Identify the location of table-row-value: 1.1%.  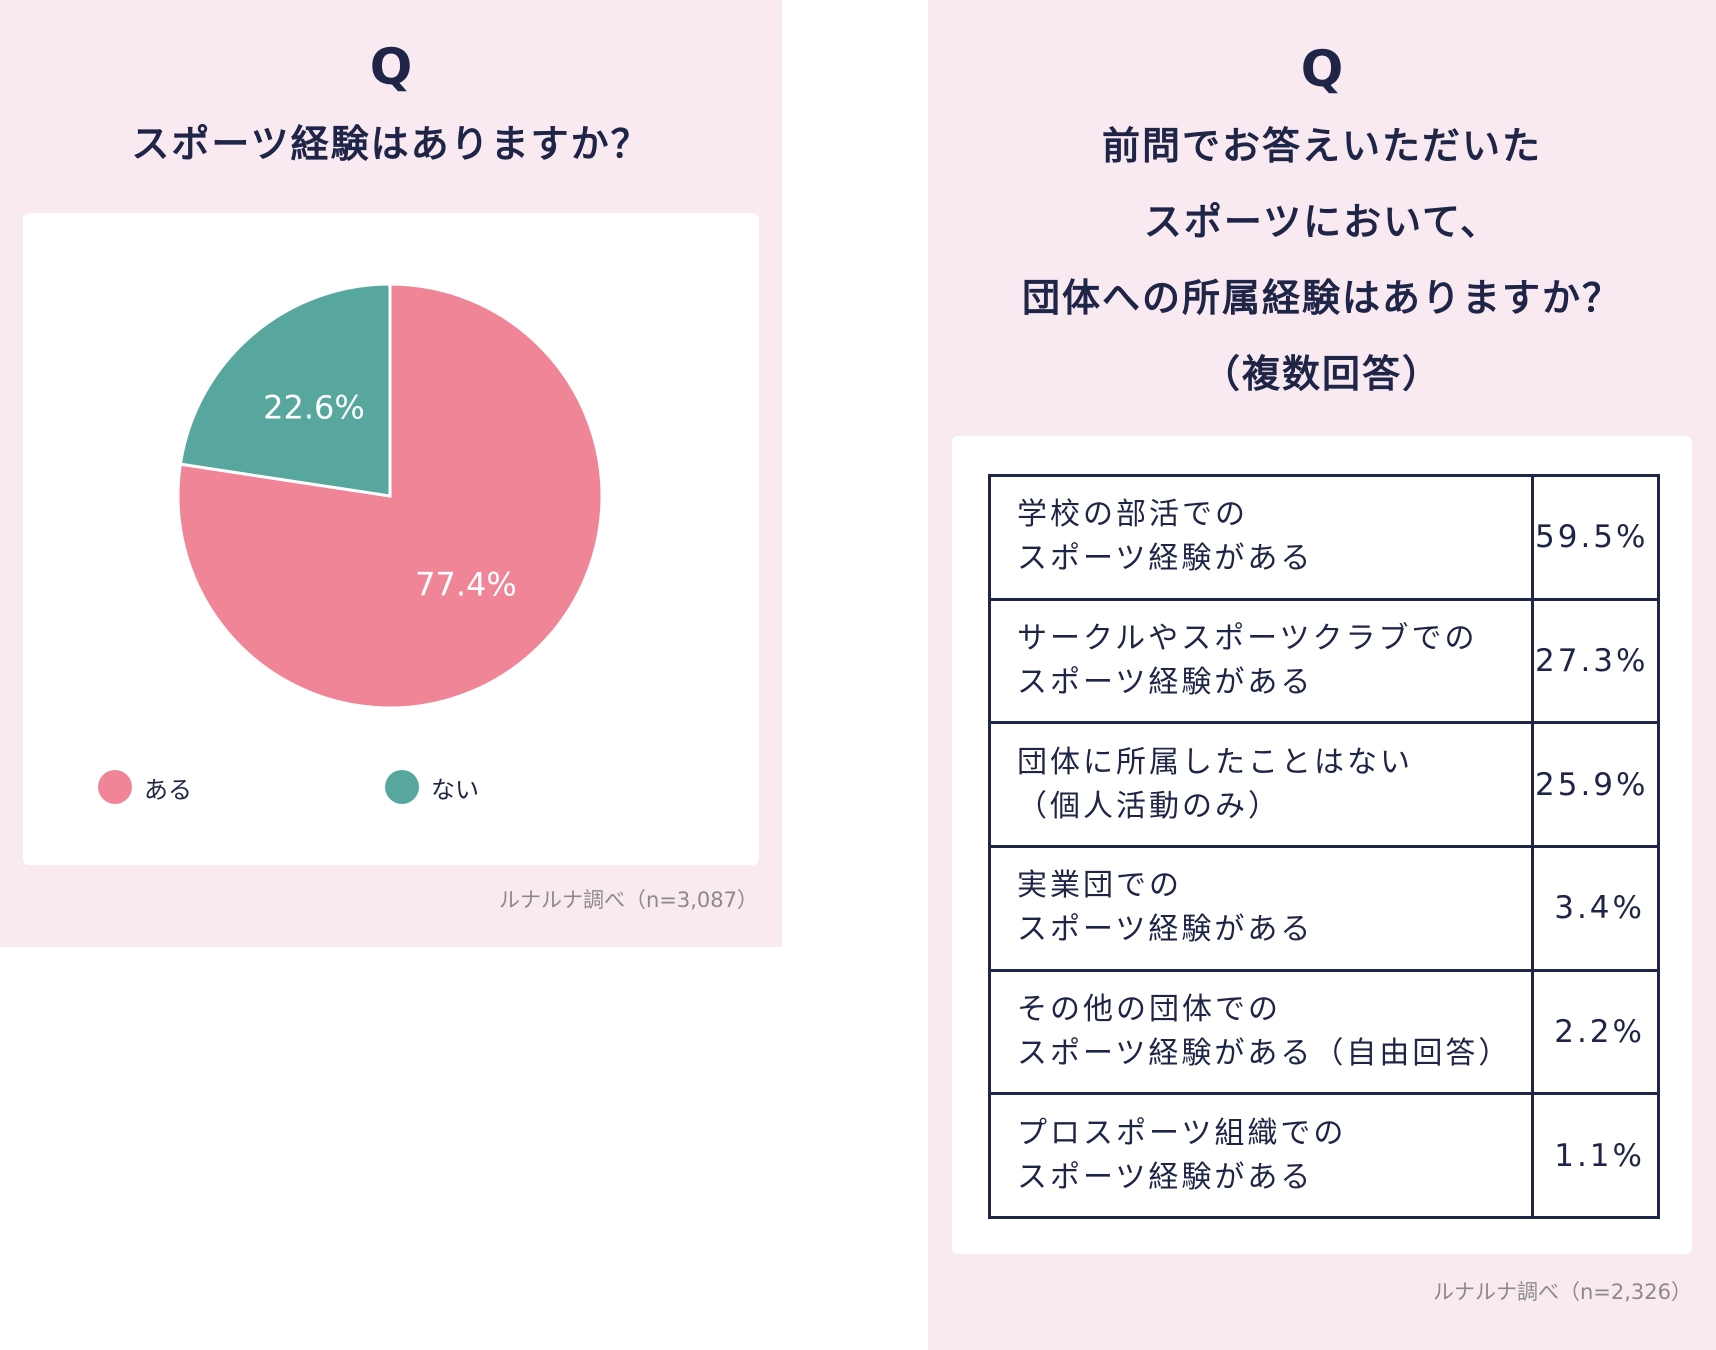
(1595, 1155).